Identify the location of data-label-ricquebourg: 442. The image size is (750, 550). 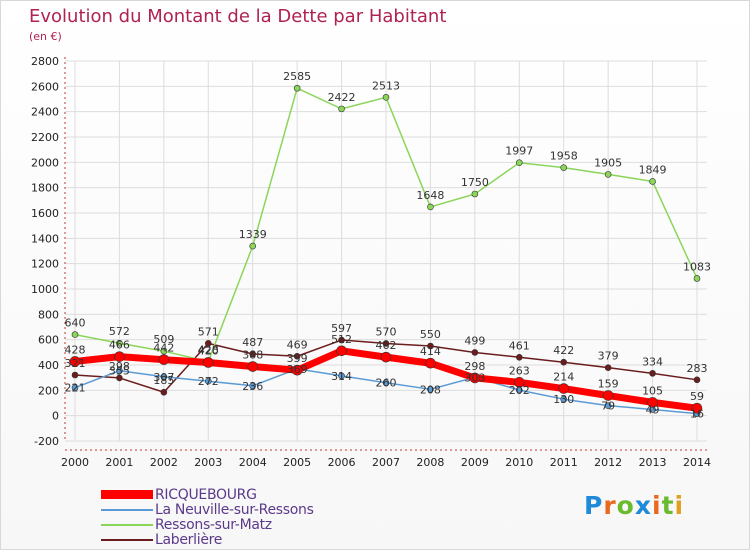
(163, 348).